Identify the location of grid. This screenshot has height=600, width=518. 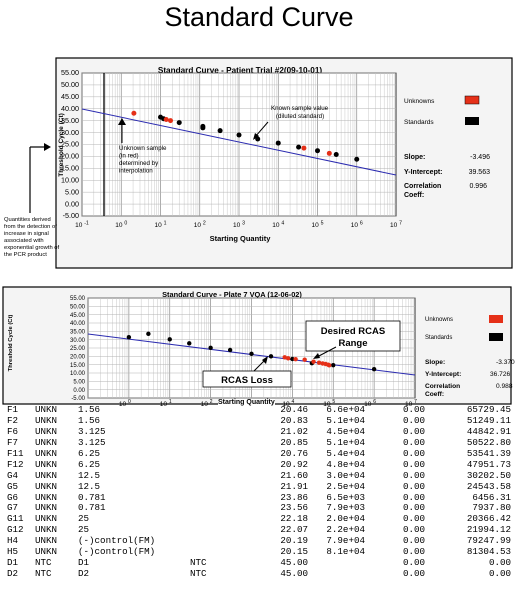
(238, 144).